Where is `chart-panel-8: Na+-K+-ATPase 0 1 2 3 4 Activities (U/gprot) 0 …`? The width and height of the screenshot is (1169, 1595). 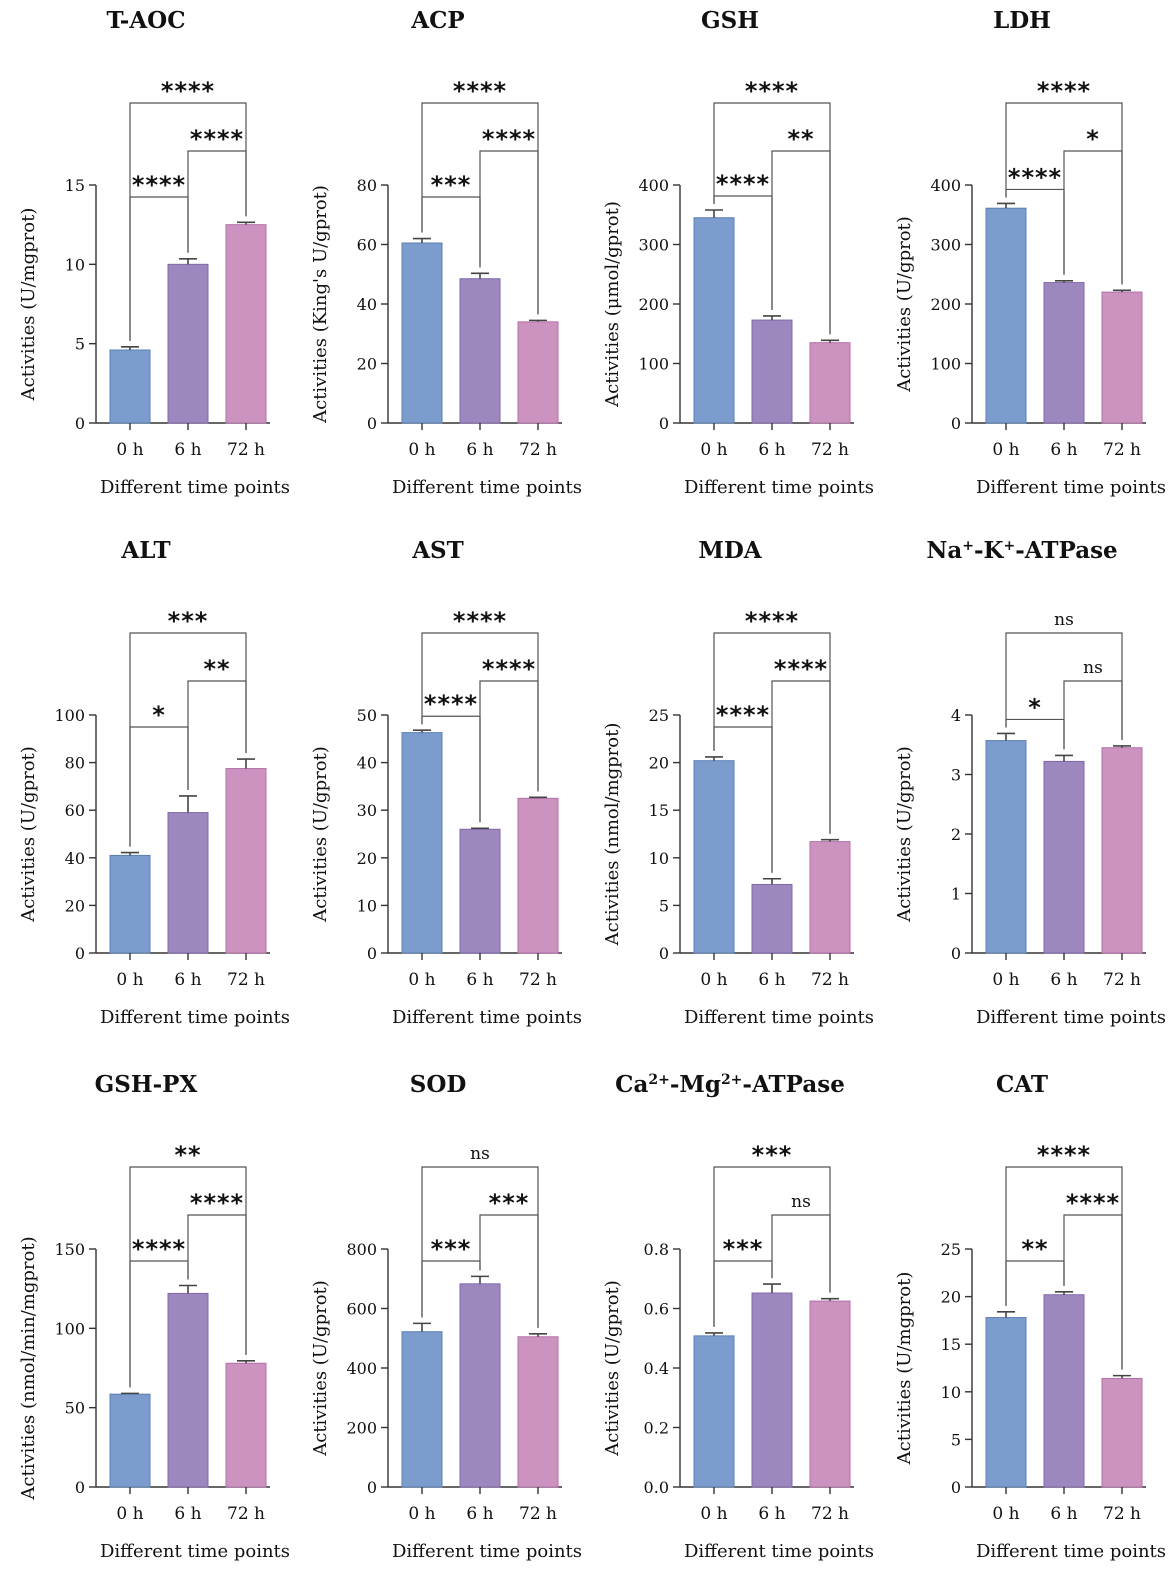 chart-panel-8: Na+-K+-ATPase 0 1 2 3 4 Activities (U/gprot) 0 … is located at coordinates (1022, 795).